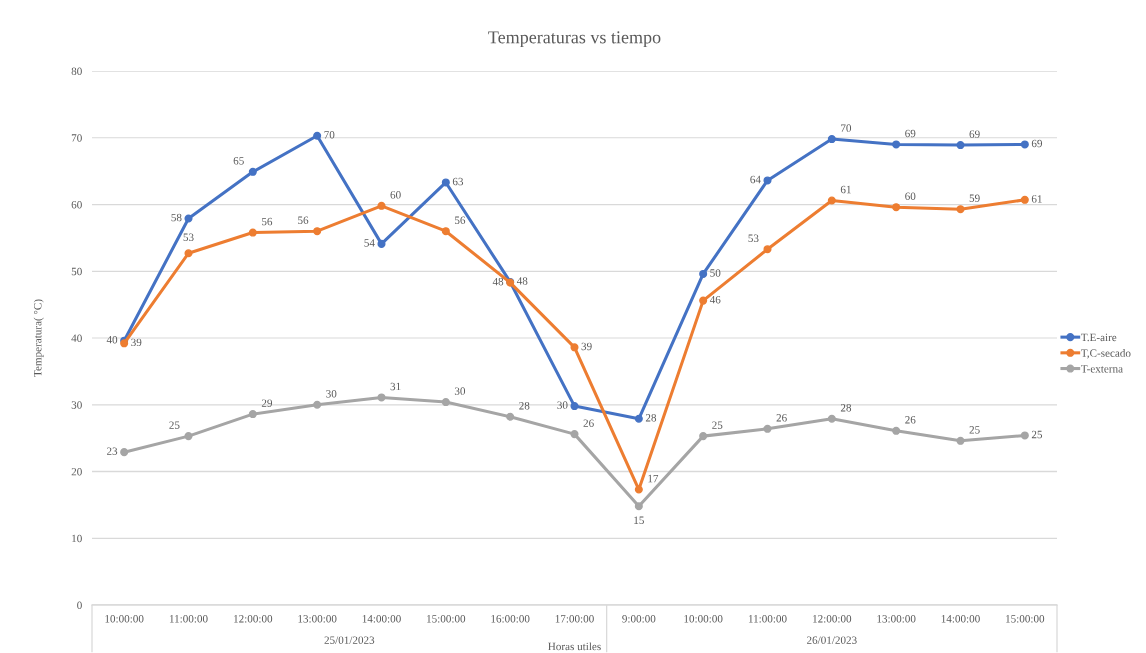 This screenshot has width=1146, height=653. Describe the element at coordinates (267, 403) in the screenshot. I see `data-label: 29` at that location.